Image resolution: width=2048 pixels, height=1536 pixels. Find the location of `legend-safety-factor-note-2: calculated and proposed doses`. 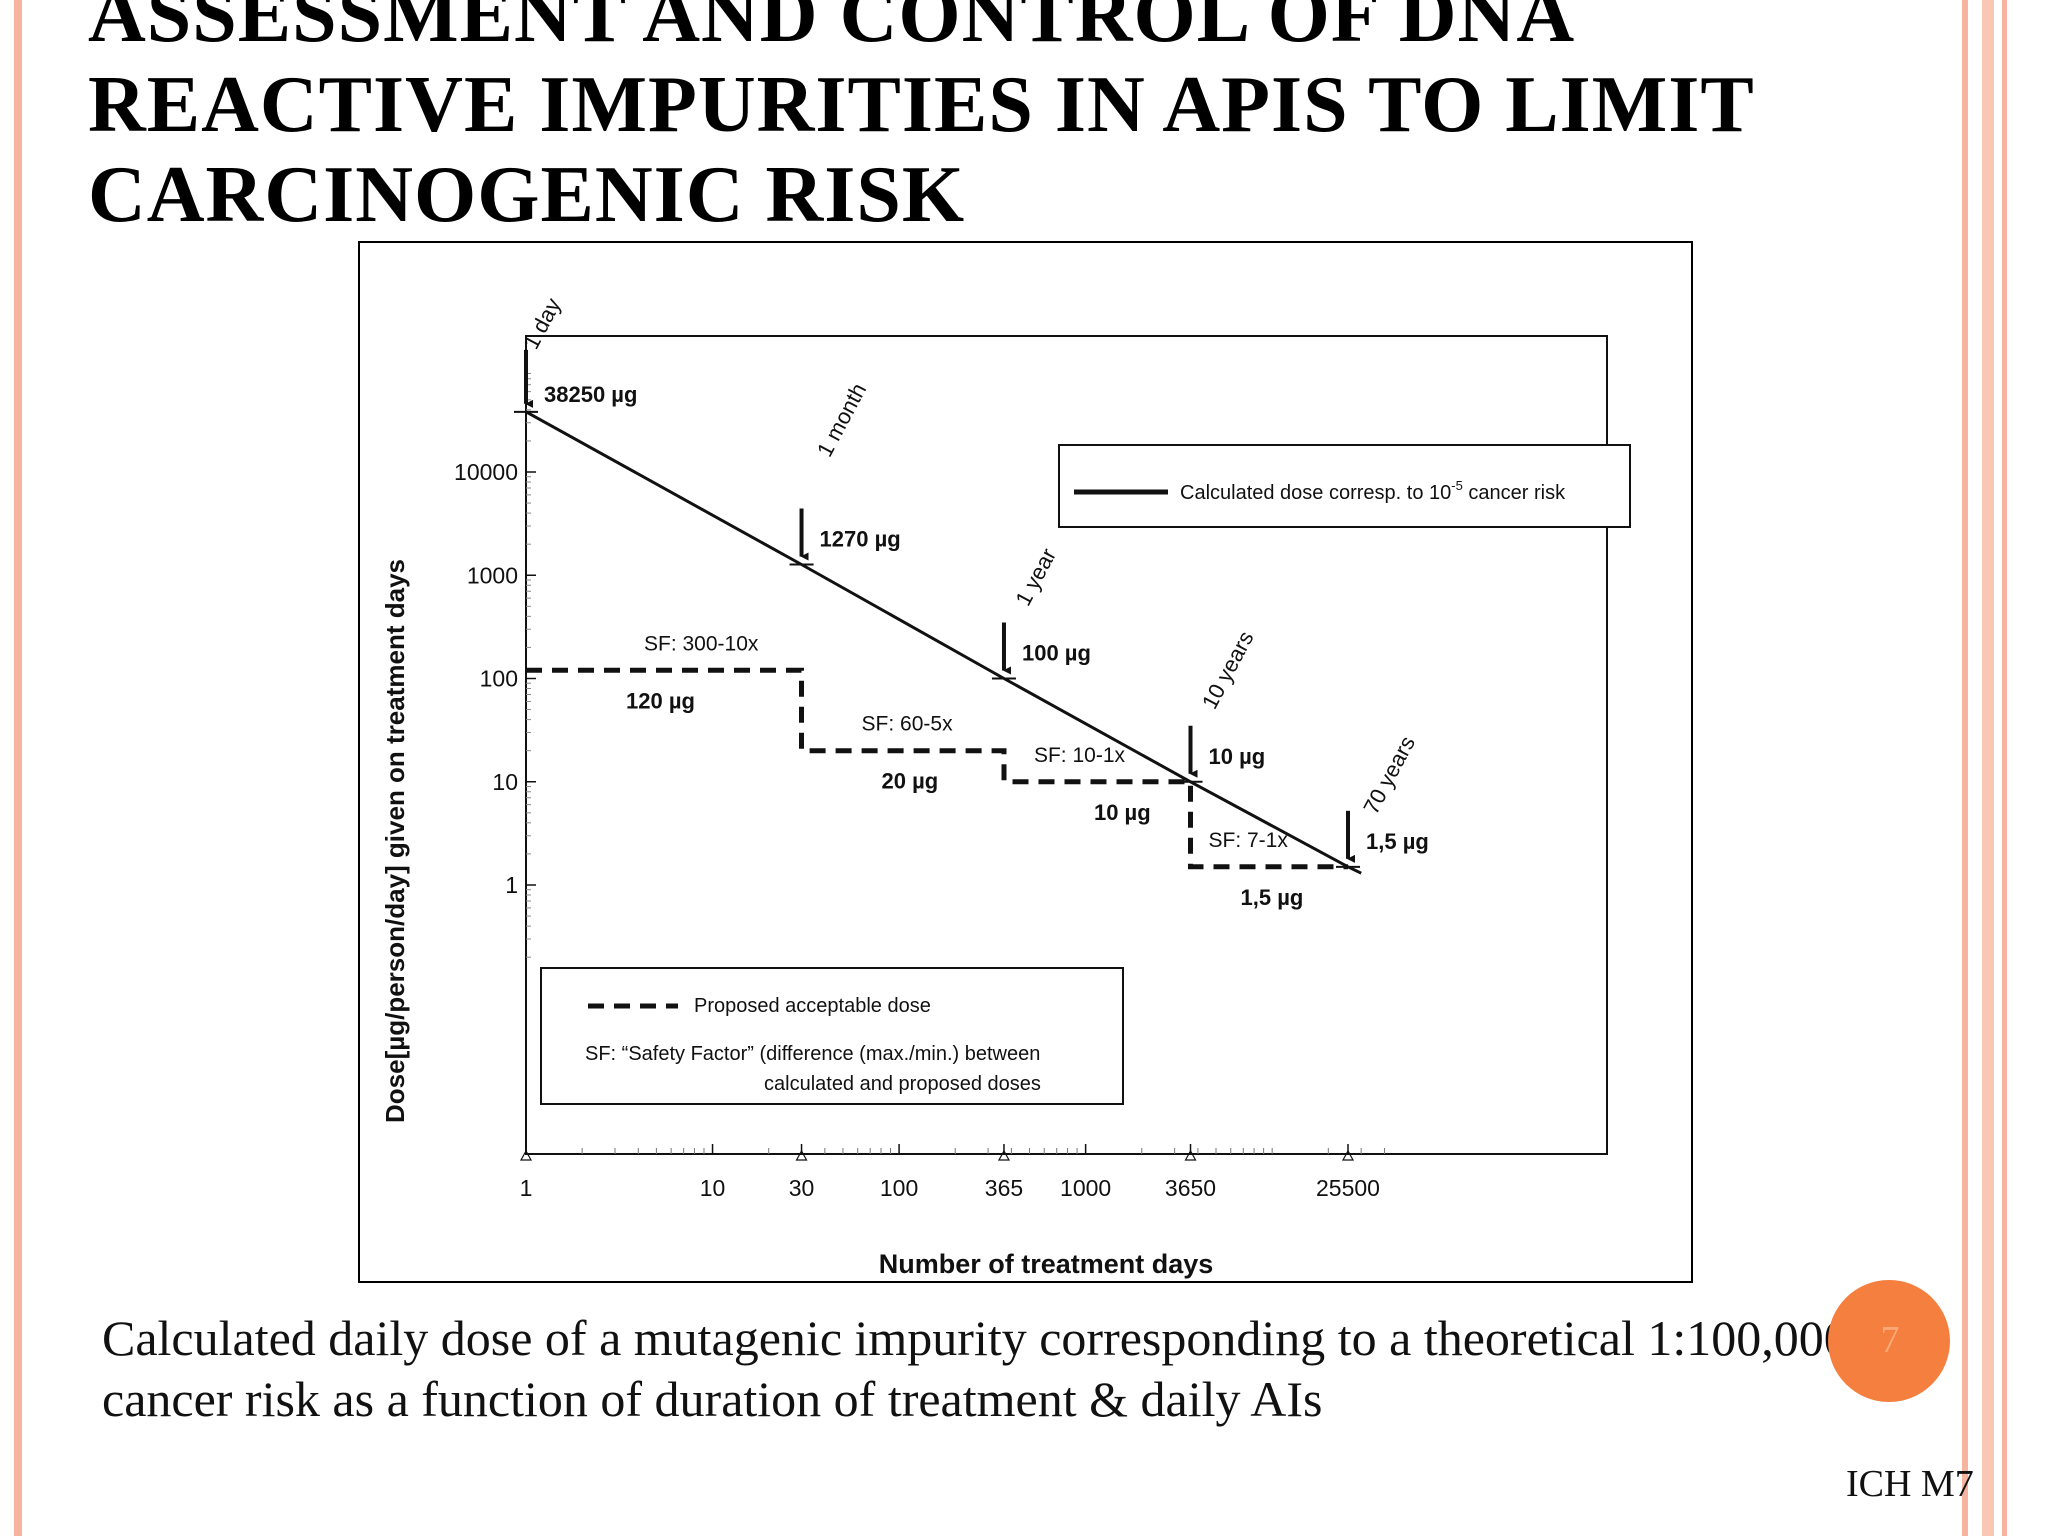

legend-safety-factor-note-2: calculated and proposed doses is located at coordinates (902, 1084).